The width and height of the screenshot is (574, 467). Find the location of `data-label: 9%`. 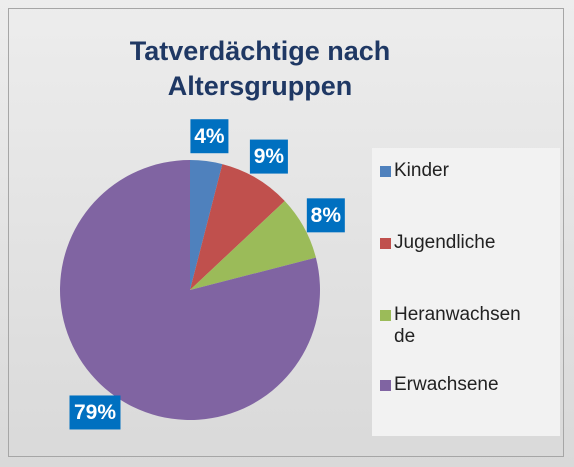

data-label: 9% is located at coordinates (269, 156).